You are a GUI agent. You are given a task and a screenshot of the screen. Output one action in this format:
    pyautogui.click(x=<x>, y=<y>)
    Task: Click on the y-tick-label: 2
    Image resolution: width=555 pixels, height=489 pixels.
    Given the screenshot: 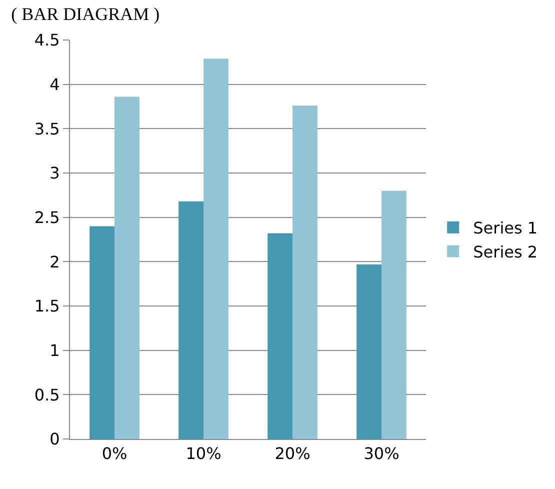 What is the action you would take?
    pyautogui.click(x=55, y=262)
    